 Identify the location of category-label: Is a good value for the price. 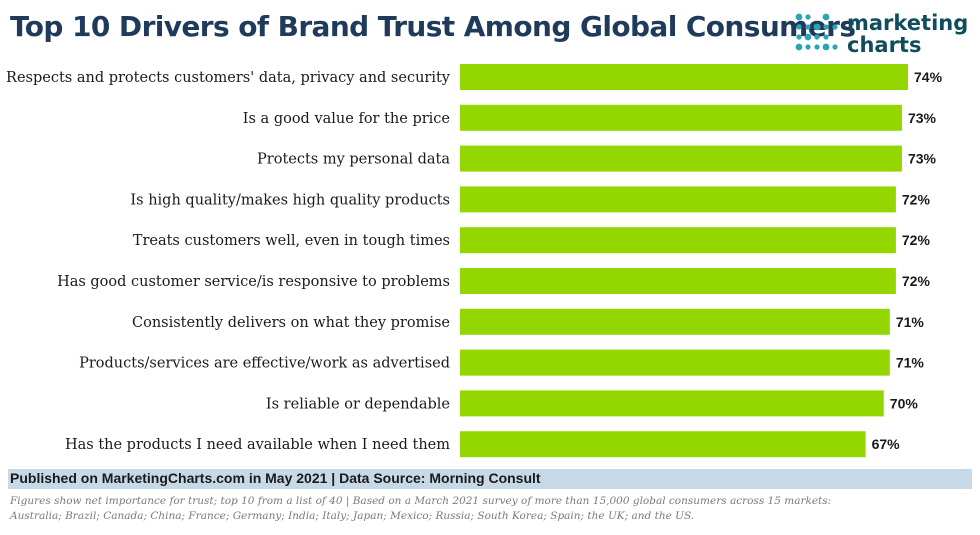
(346, 119).